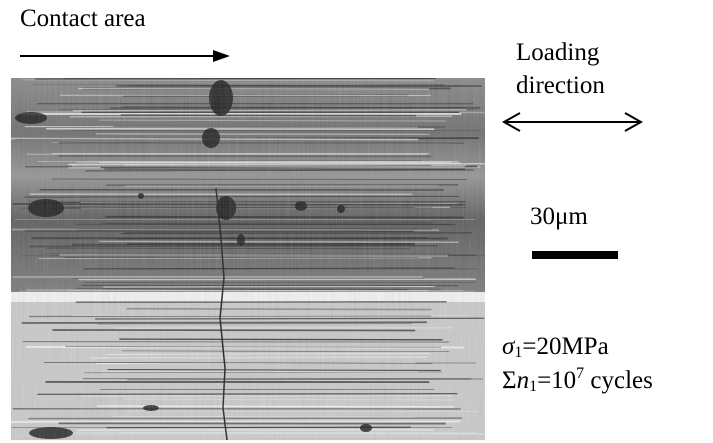 Image resolution: width=713 pixels, height=443 pixels. Describe the element at coordinates (575, 255) in the screenshot. I see `scale-bar` at that location.